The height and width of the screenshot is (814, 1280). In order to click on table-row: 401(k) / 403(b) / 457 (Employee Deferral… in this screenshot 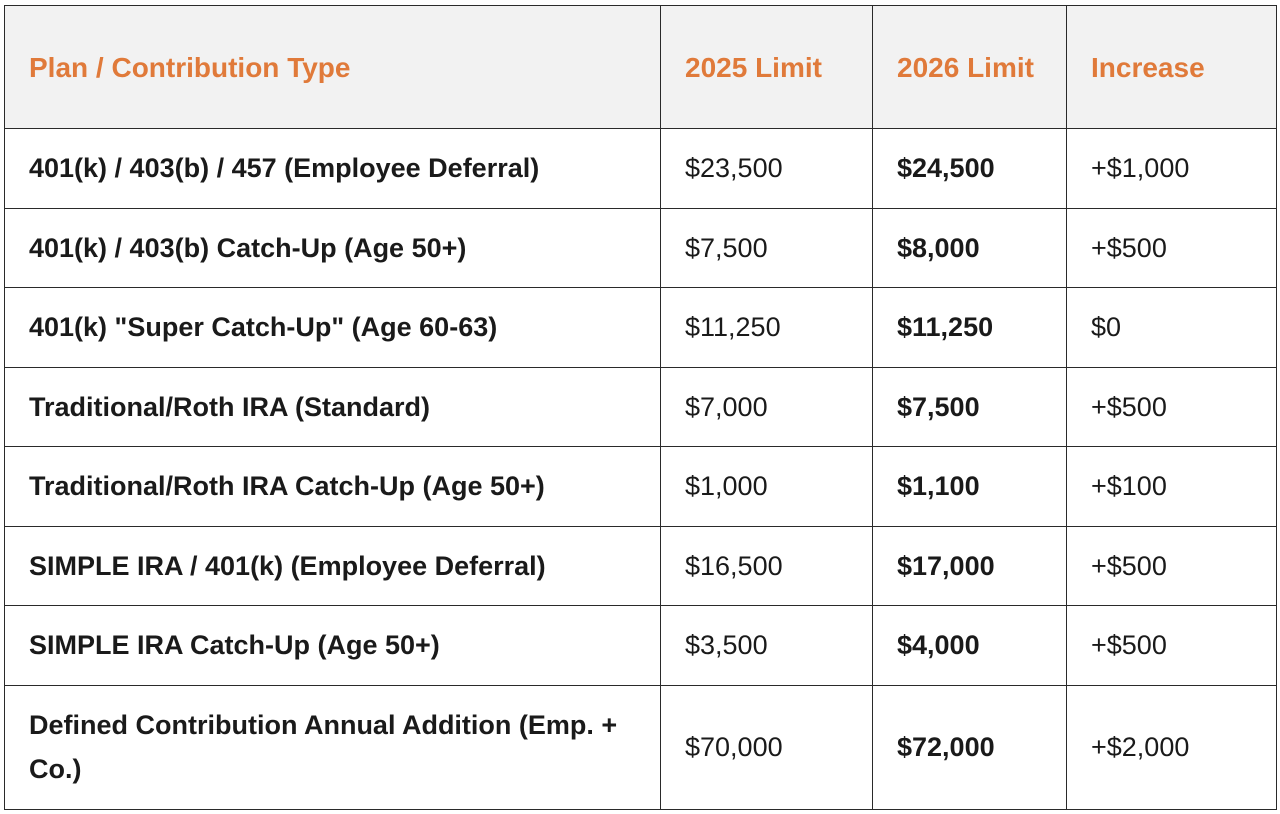, I will do `click(640, 168)`.